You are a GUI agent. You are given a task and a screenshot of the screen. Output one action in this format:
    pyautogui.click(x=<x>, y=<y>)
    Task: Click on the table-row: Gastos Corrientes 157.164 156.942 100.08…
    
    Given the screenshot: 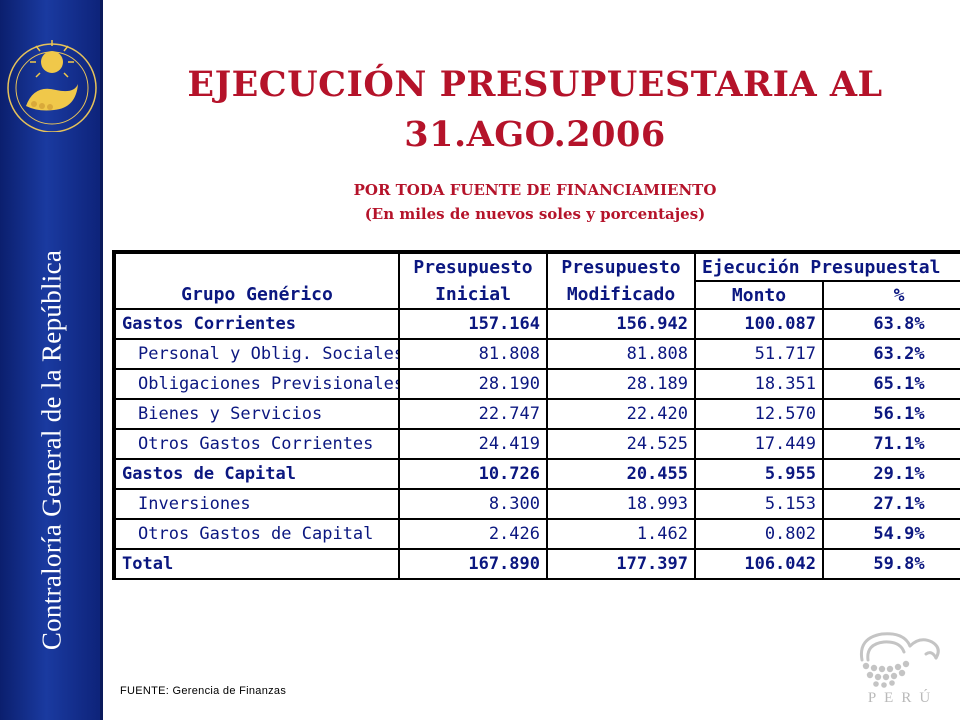 What is the action you would take?
    pyautogui.click(x=537, y=324)
    